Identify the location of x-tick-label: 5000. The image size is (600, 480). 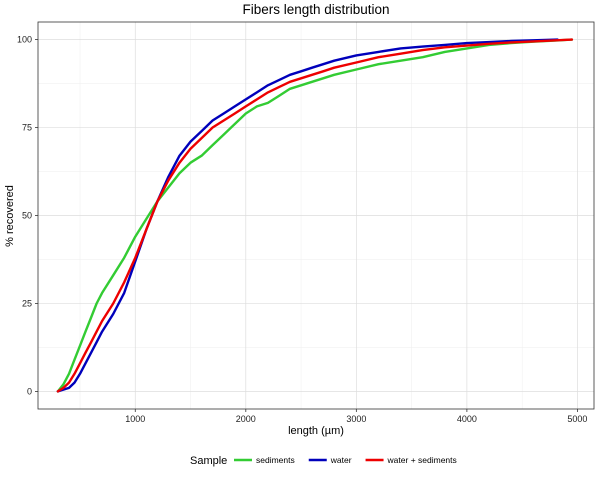
(577, 419).